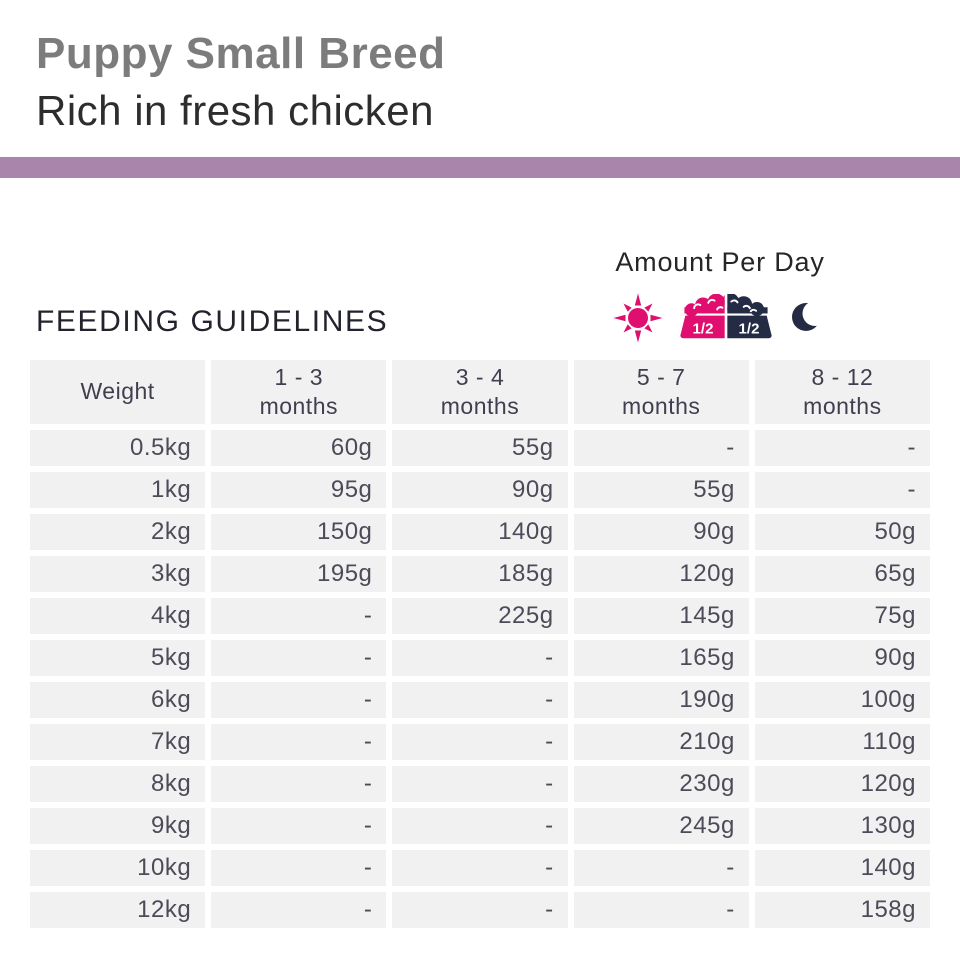  Describe the element at coordinates (661, 742) in the screenshot. I see `amount-cell: 210g` at that location.